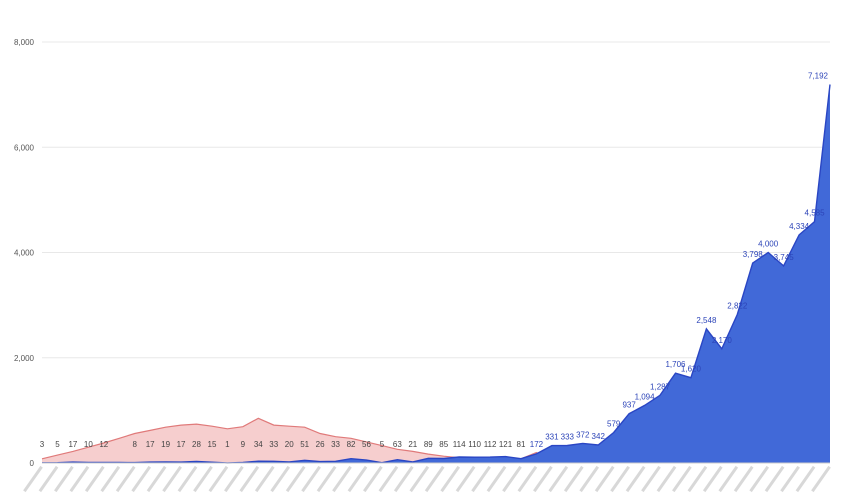 This screenshot has width=854, height=504. What do you see at coordinates (537, 444) in the screenshot?
I see `data-label: 172` at bounding box center [537, 444].